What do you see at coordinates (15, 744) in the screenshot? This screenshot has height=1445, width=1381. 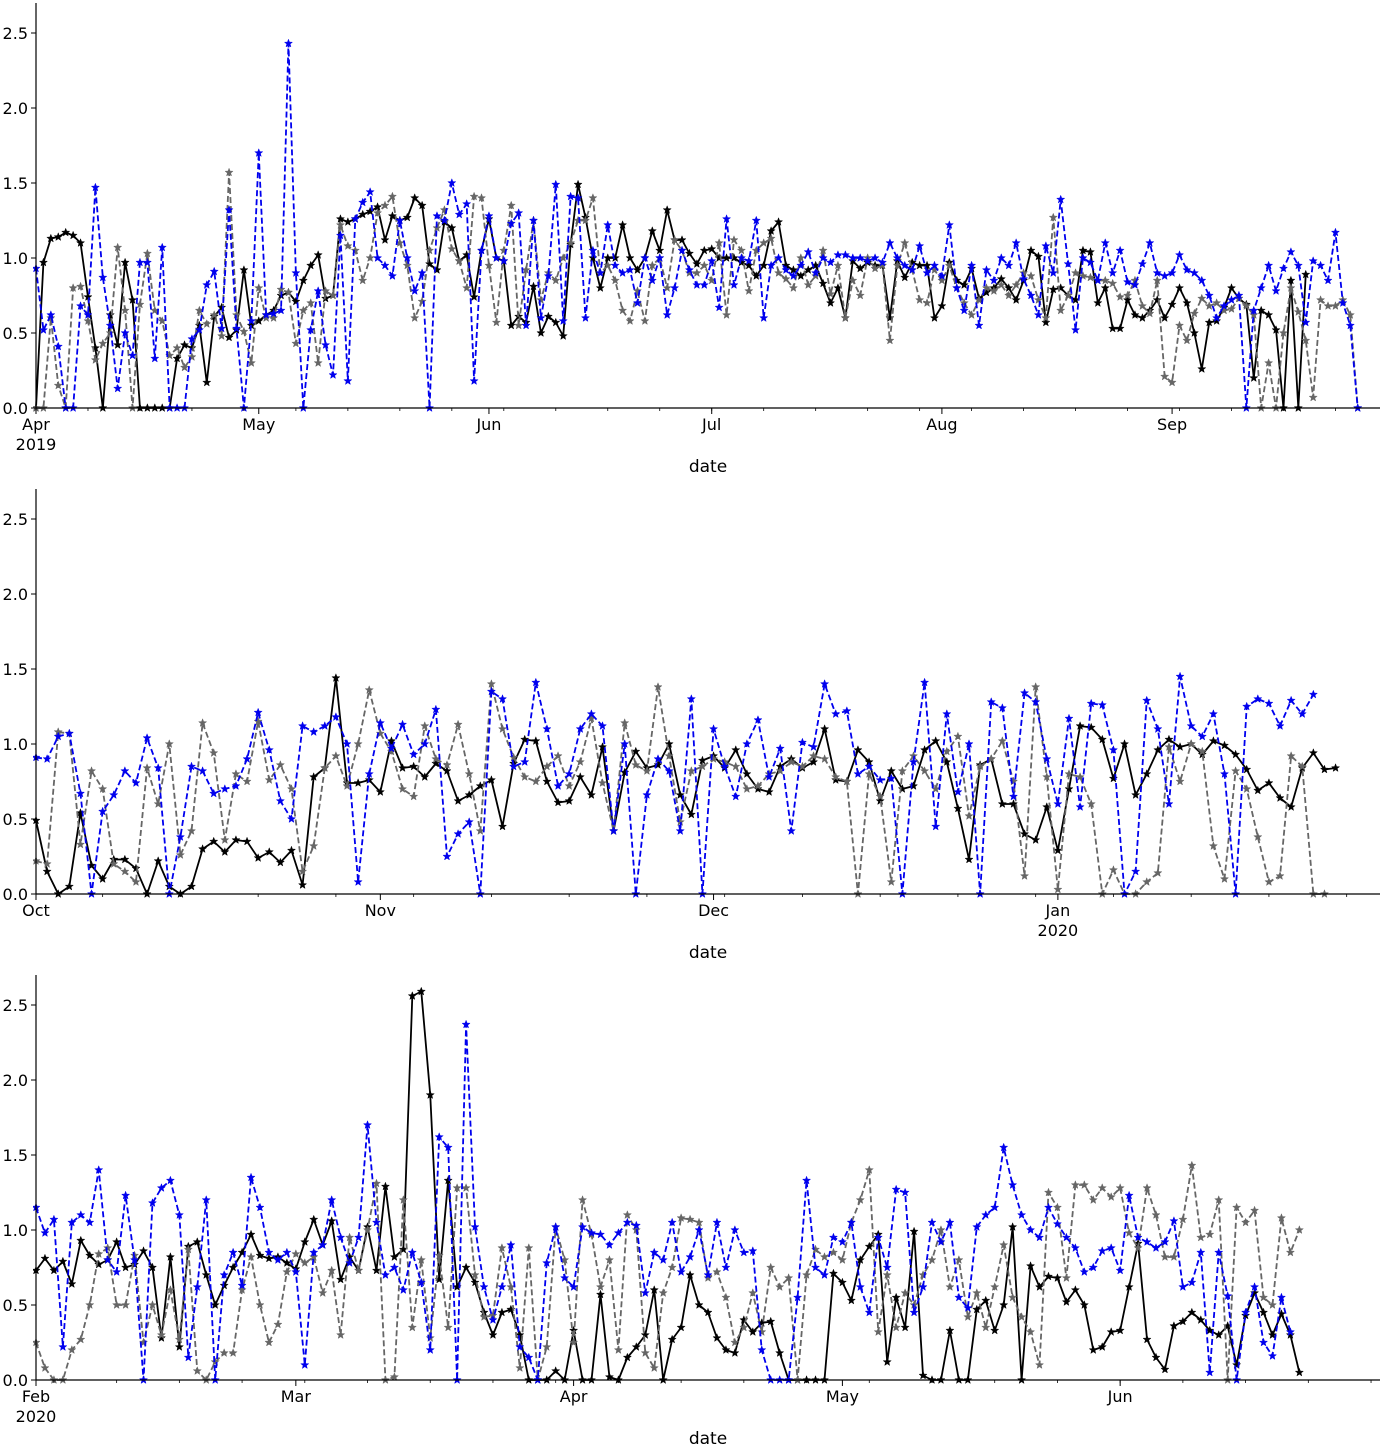 I see `y-tick-label: 1.0` at bounding box center [15, 744].